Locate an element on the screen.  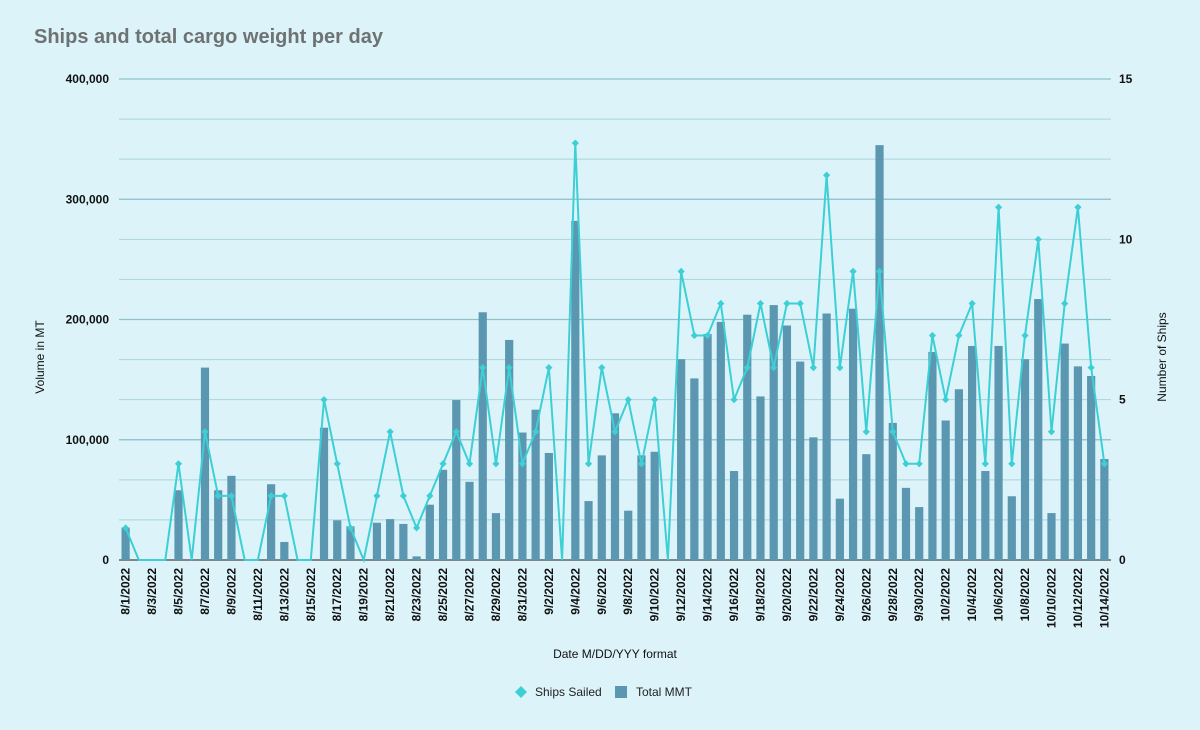
x-tick-label: 10/10/2022 is located at coordinates (1051, 598).